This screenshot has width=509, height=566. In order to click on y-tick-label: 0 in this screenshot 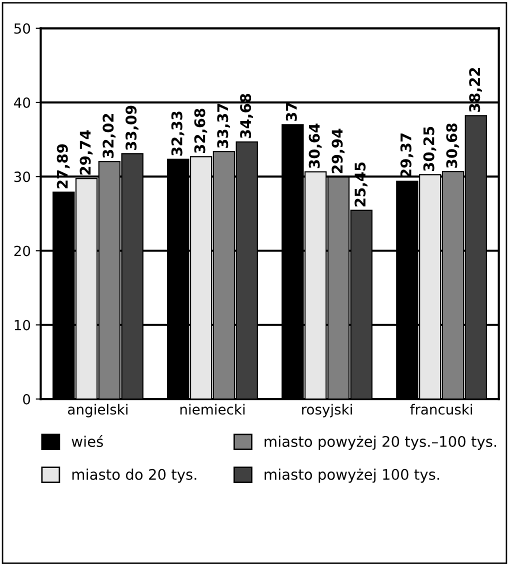, I will do `click(26, 399)`.